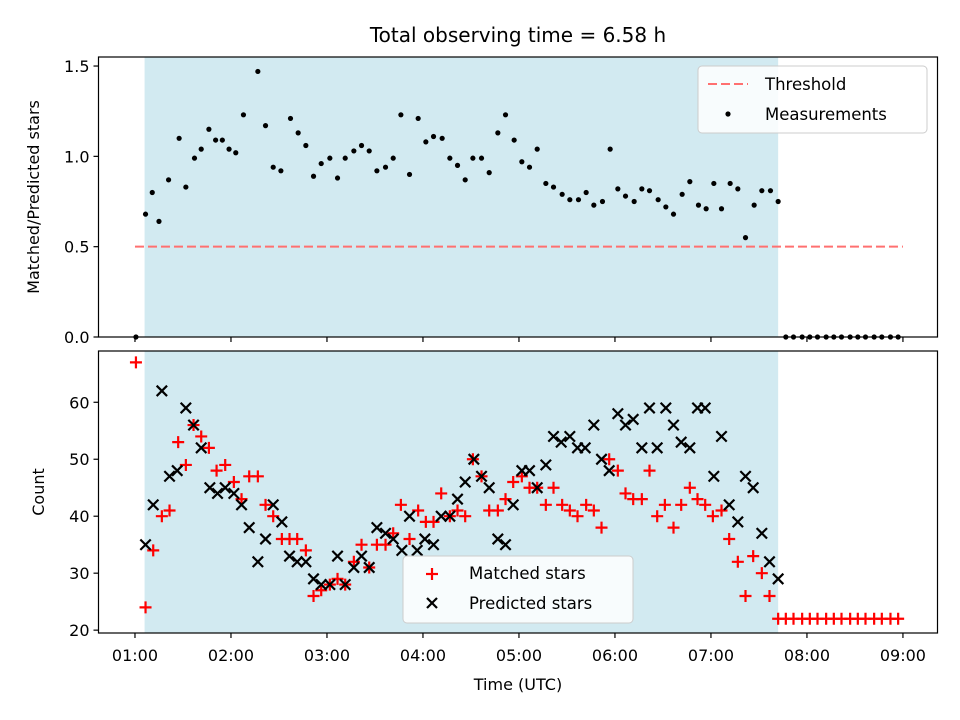 This screenshot has height=720, width=960. I want to click on x-axis-label: Time (UTC), so click(517, 684).